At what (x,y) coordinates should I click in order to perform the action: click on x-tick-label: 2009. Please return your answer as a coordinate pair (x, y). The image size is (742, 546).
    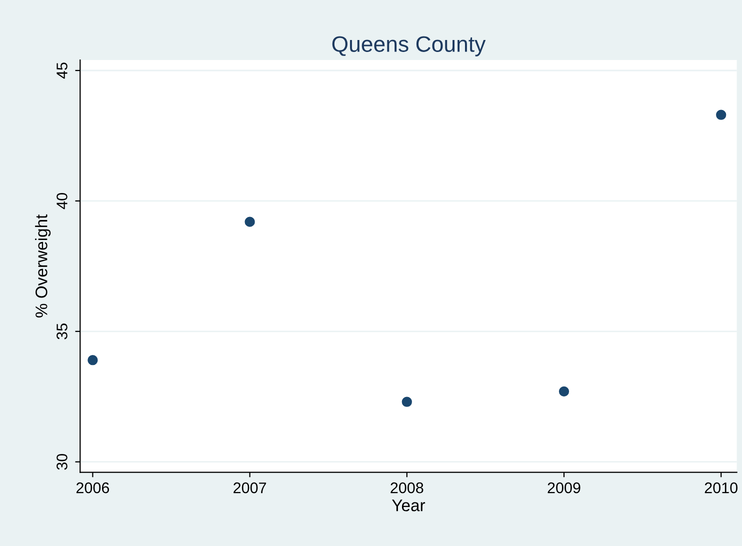
    Looking at the image, I should click on (564, 488).